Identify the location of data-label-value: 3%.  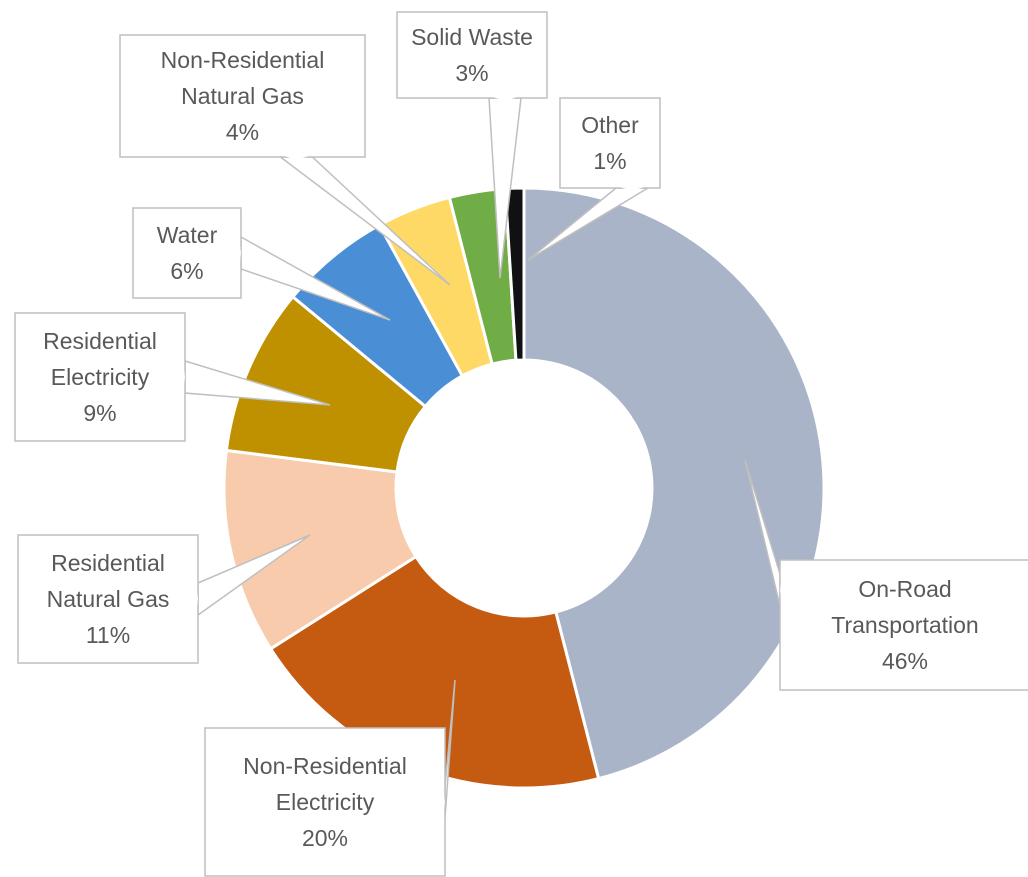
(471, 73).